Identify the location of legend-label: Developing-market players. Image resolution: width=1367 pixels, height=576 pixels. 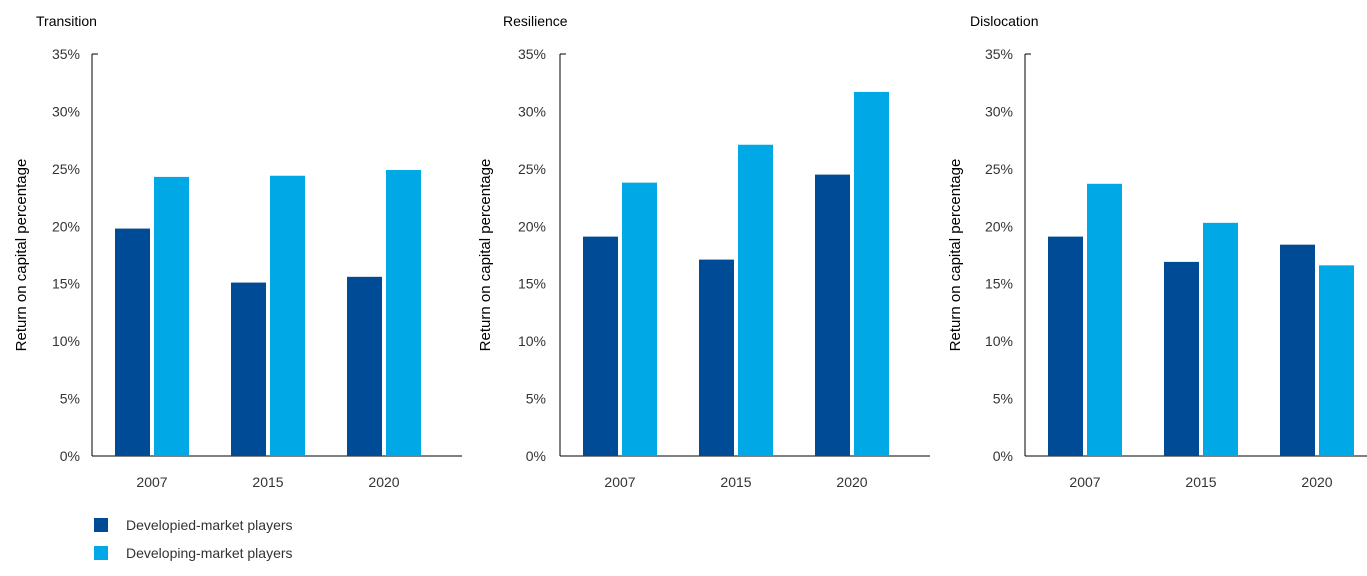
(209, 553).